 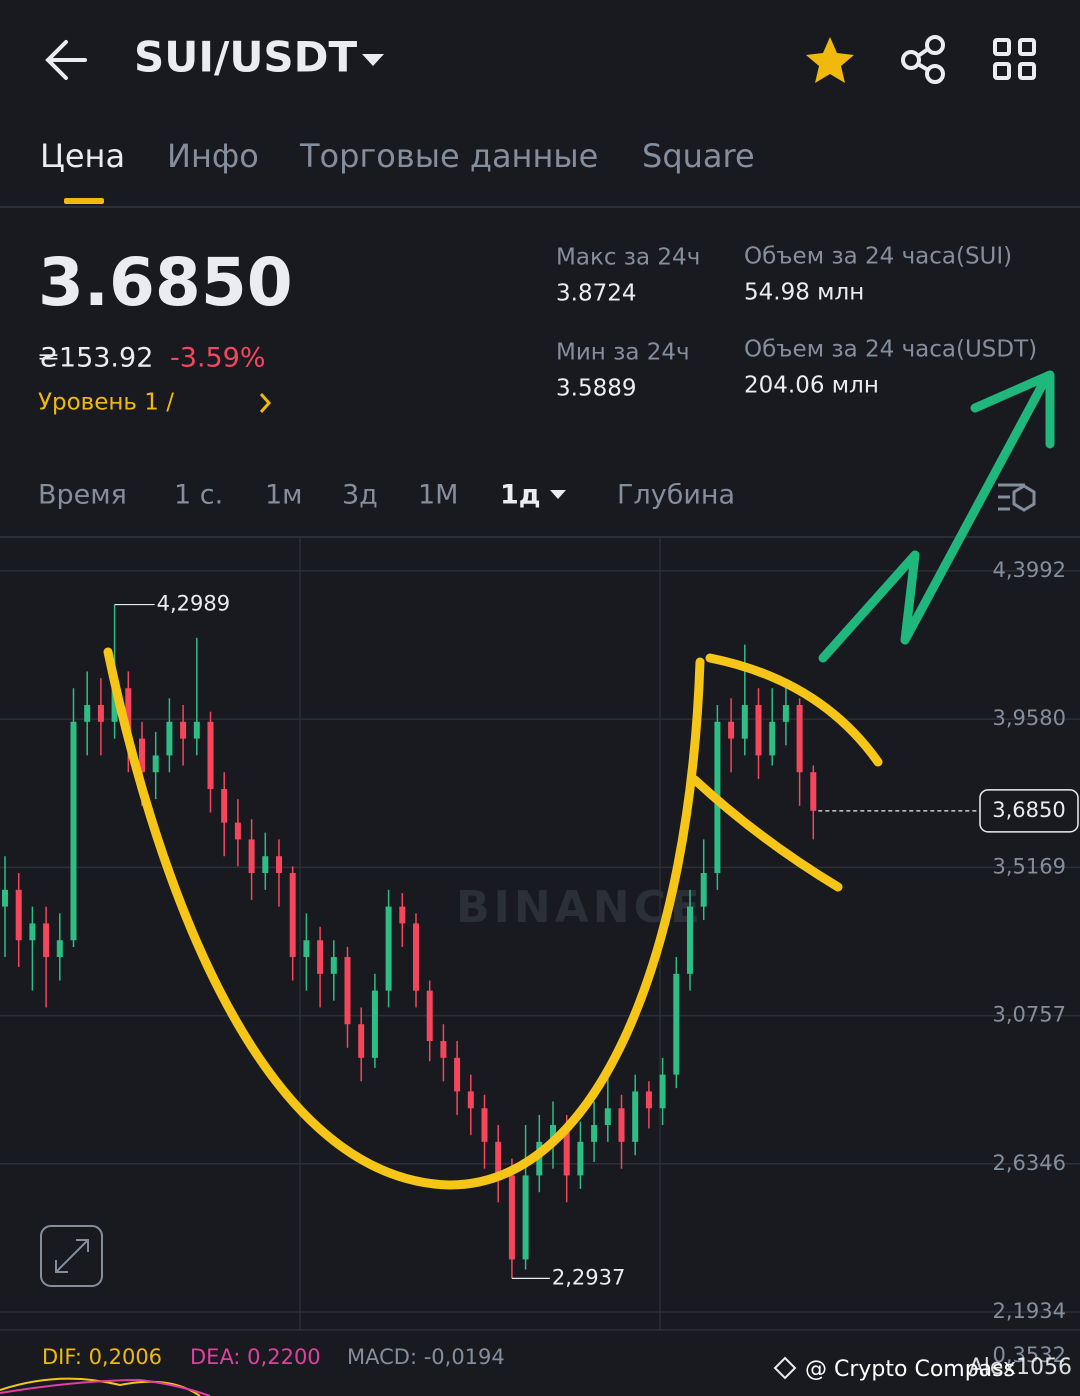 What do you see at coordinates (1029, 1015) in the screenshot?
I see `y-tick-label: 3,0757` at bounding box center [1029, 1015].